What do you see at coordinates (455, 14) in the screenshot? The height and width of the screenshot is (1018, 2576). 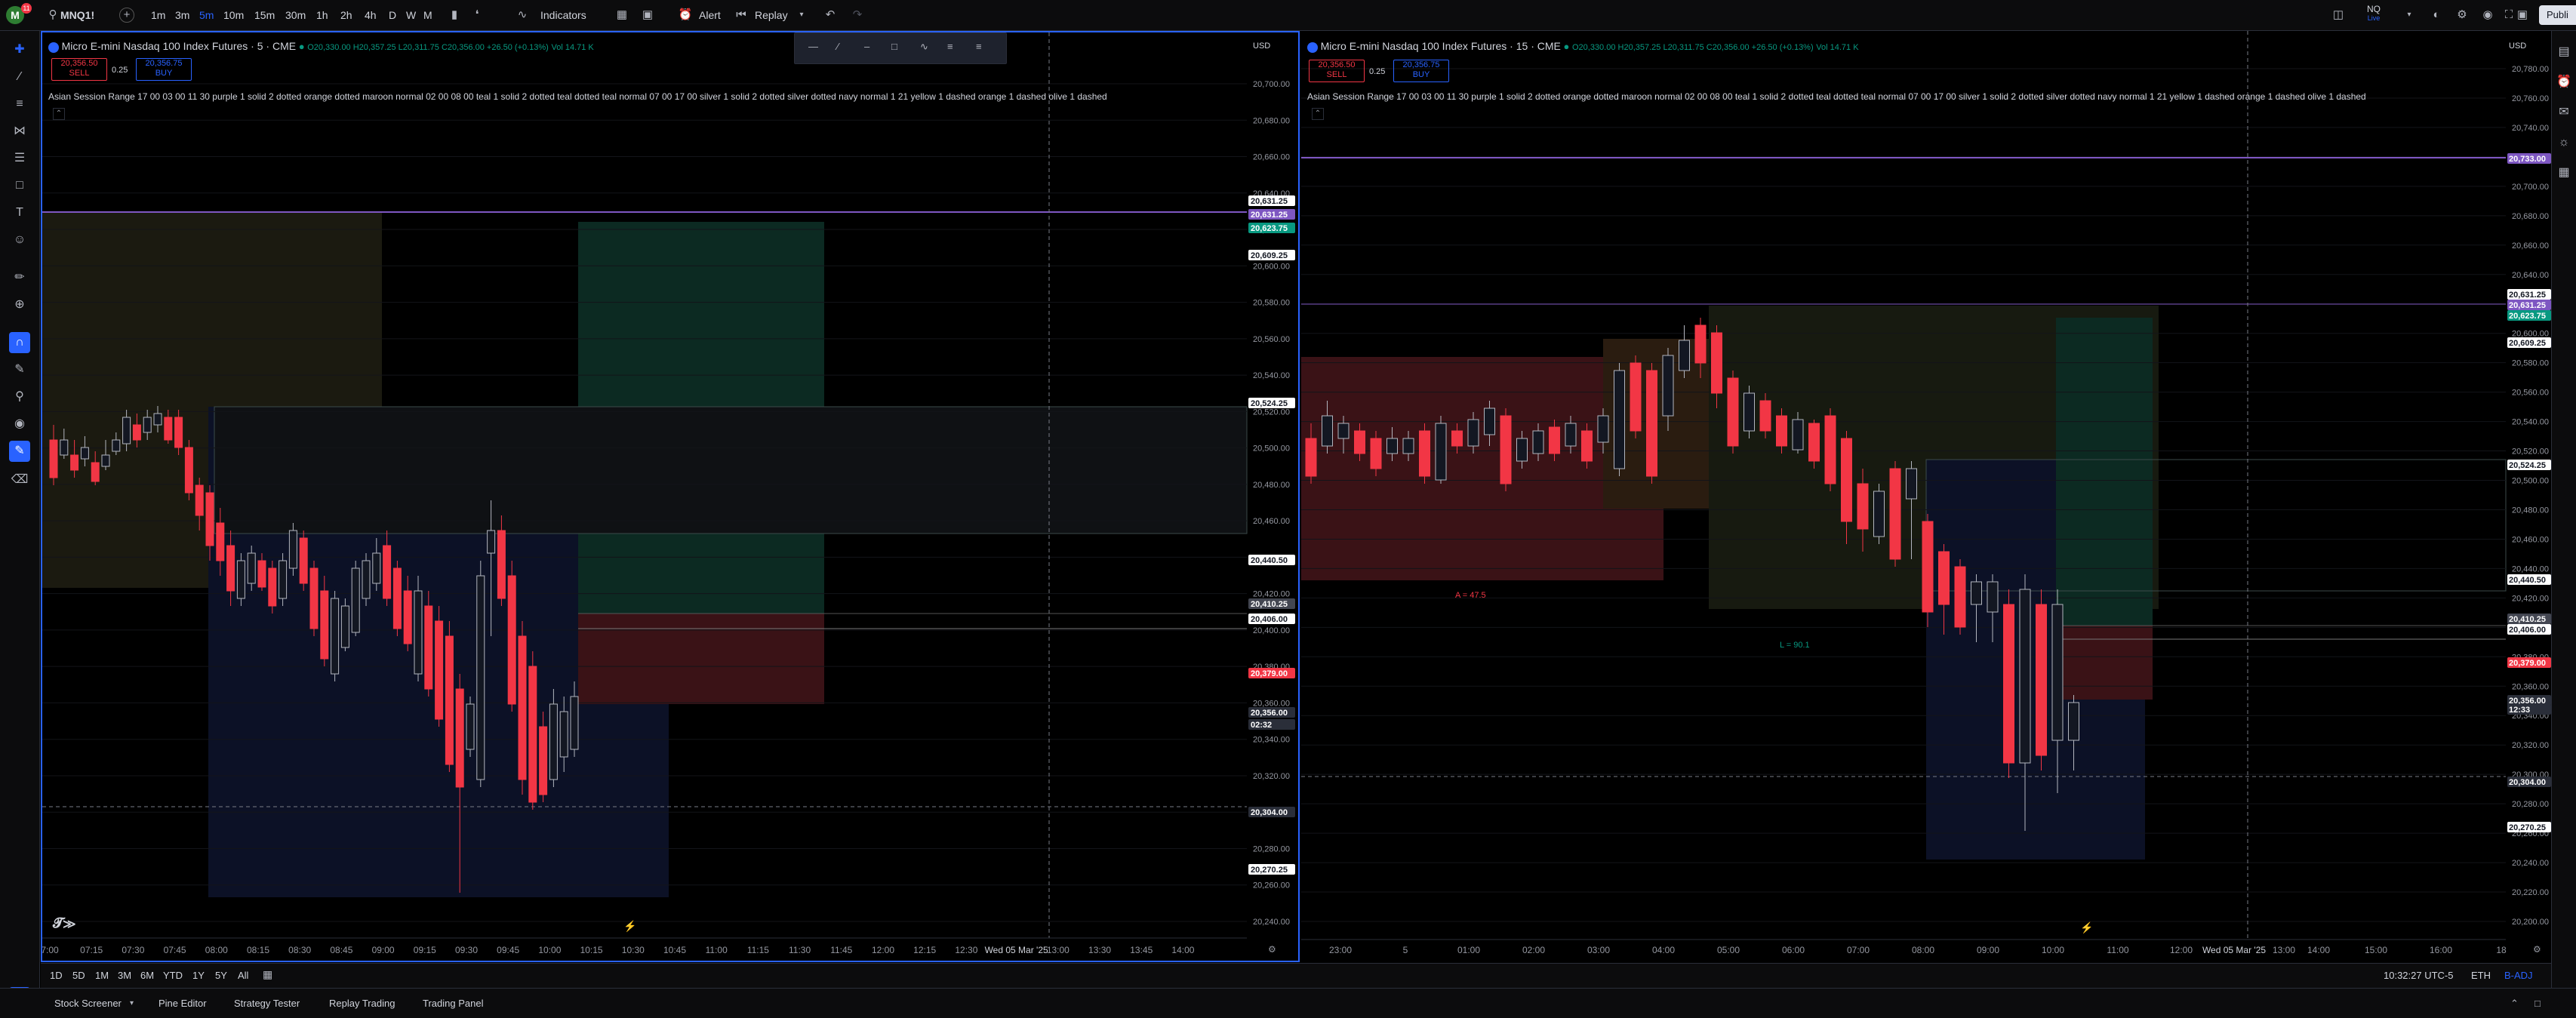 I see `candles-icon: ▮` at bounding box center [455, 14].